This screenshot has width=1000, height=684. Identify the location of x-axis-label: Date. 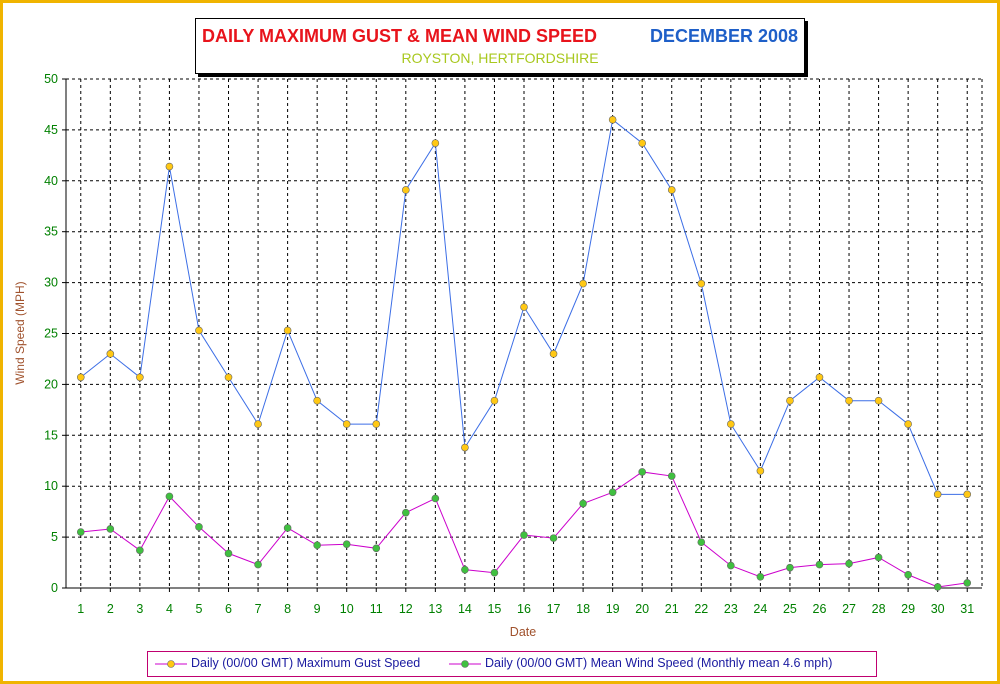
(523, 632).